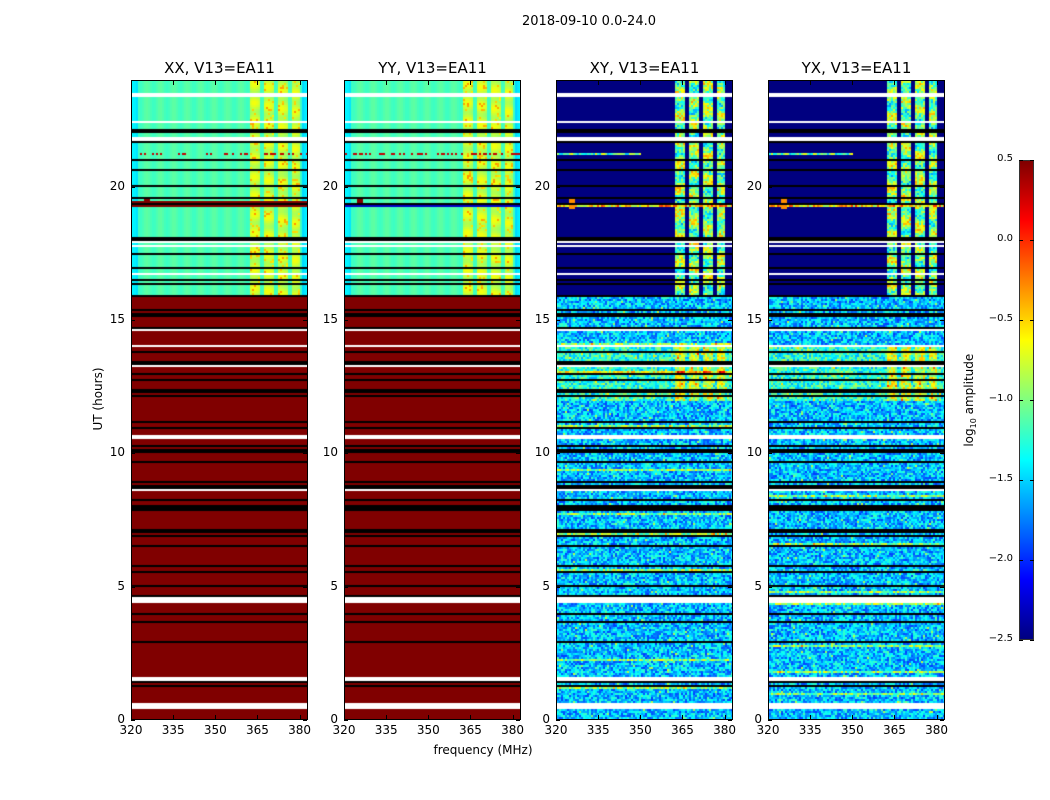 The width and height of the screenshot is (1050, 800). What do you see at coordinates (432, 68) in the screenshot?
I see `panel-title: YY, V13=EA11` at bounding box center [432, 68].